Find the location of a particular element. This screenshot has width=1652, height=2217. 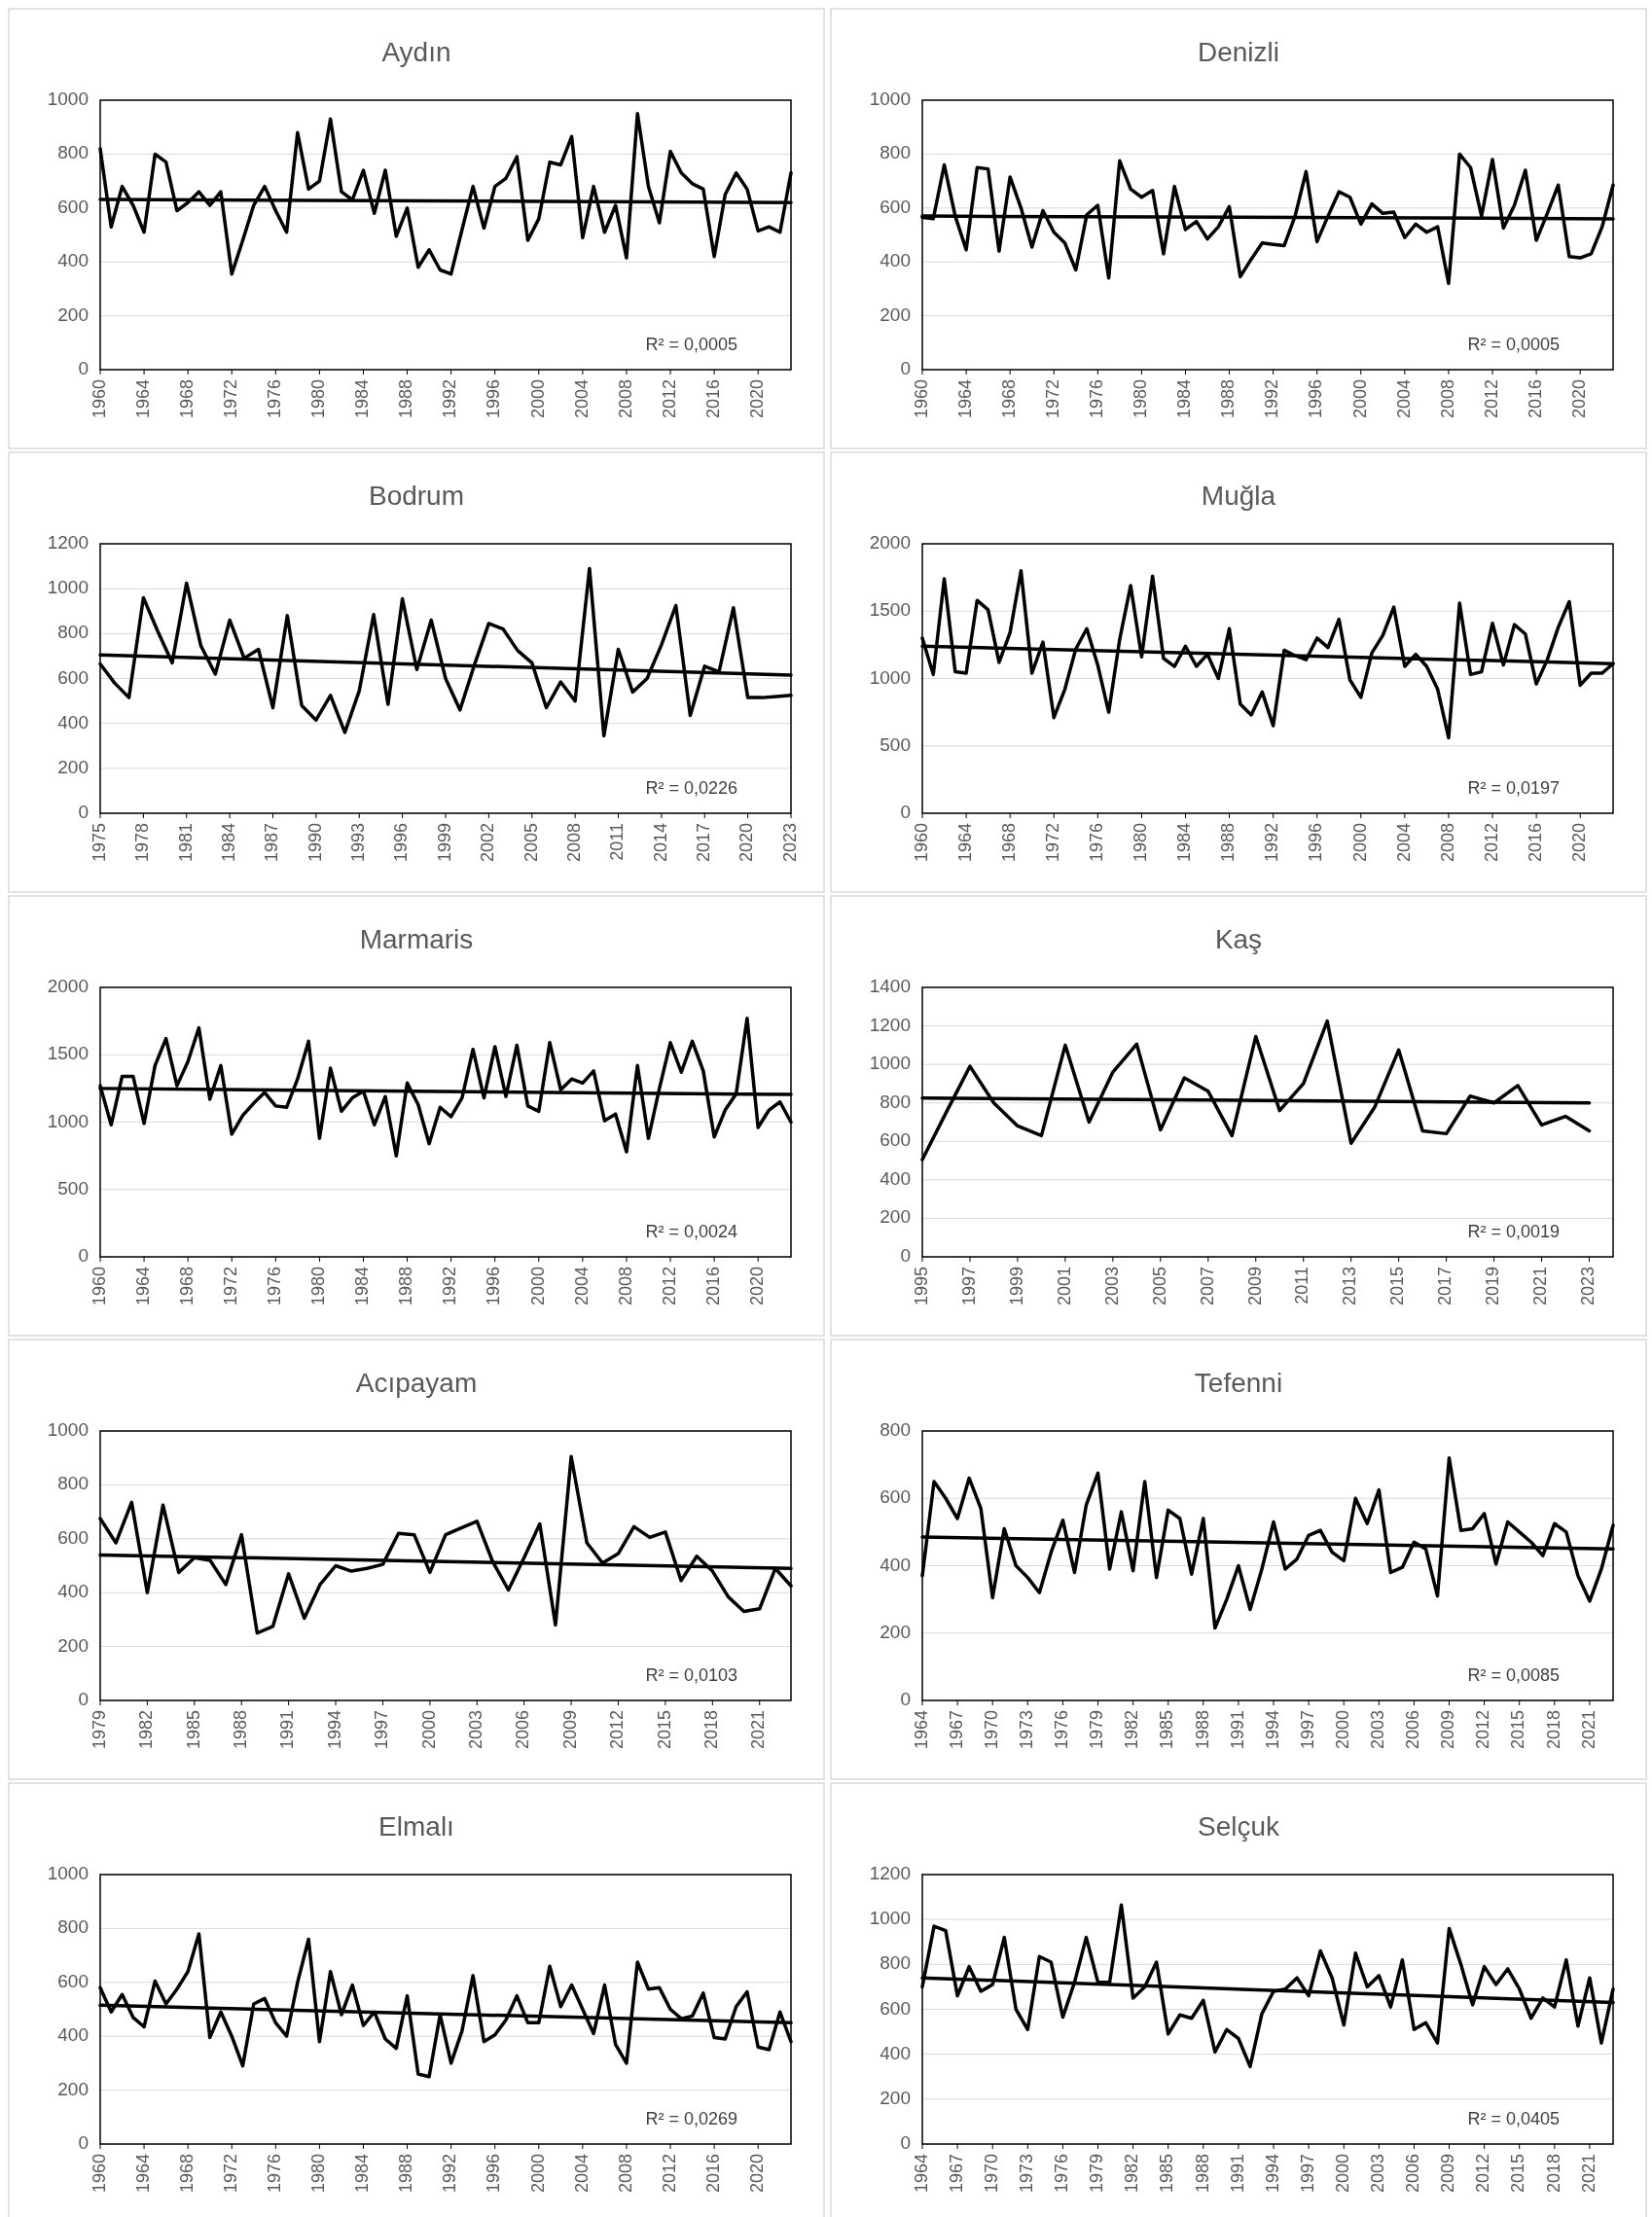

annotation: R² = 0,0269 is located at coordinates (691, 2118).